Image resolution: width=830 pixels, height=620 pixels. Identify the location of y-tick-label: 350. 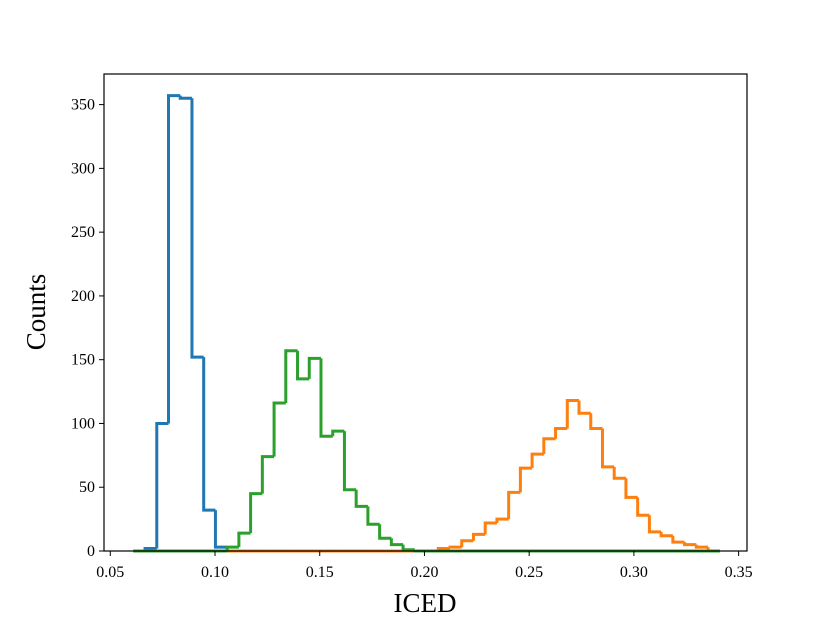
(83, 105).